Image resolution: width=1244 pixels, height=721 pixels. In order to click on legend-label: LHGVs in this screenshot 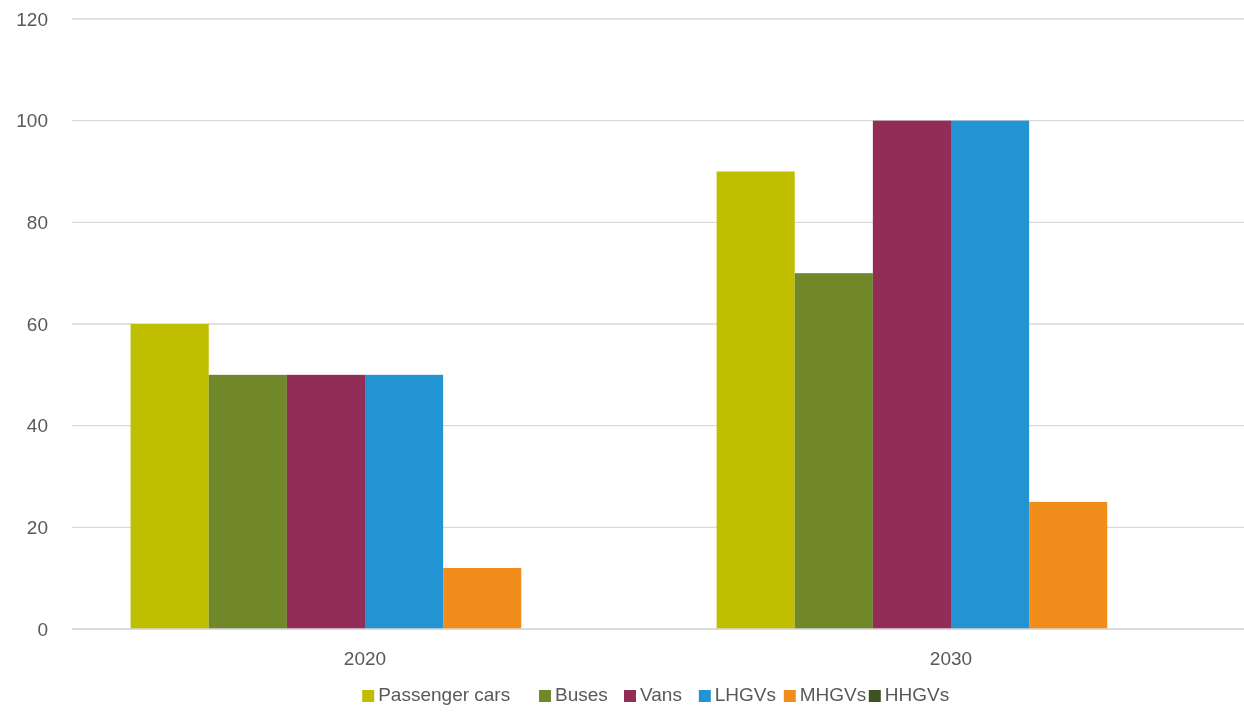, I will do `click(745, 694)`.